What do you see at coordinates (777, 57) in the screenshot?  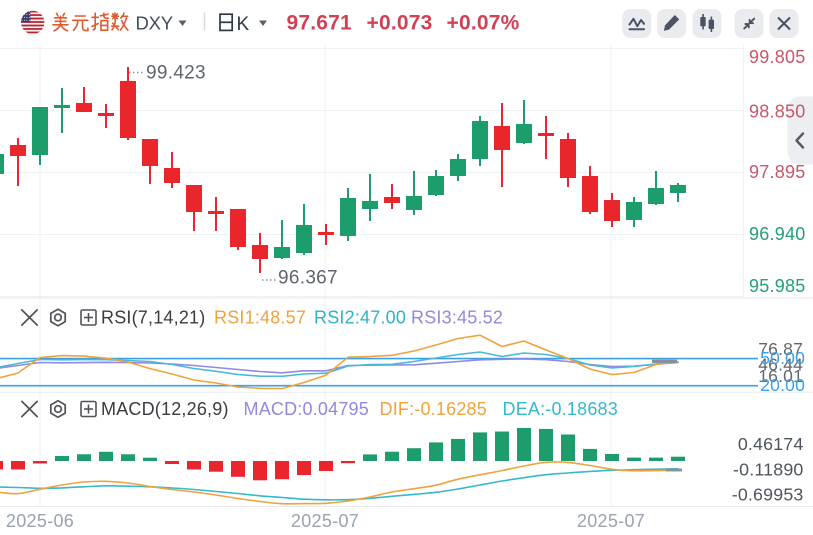 I see `svg-text: 99.805` at bounding box center [777, 57].